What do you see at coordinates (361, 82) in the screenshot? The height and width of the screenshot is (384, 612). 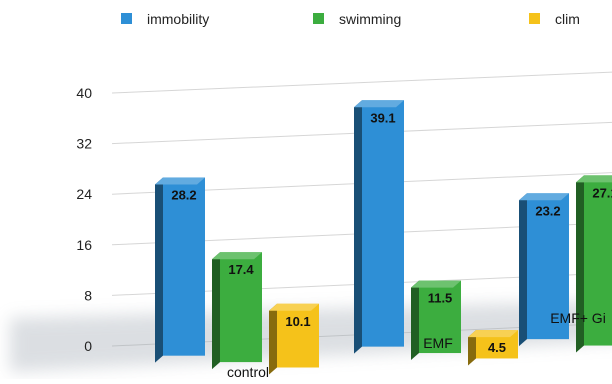 I see `gridline` at bounding box center [361, 82].